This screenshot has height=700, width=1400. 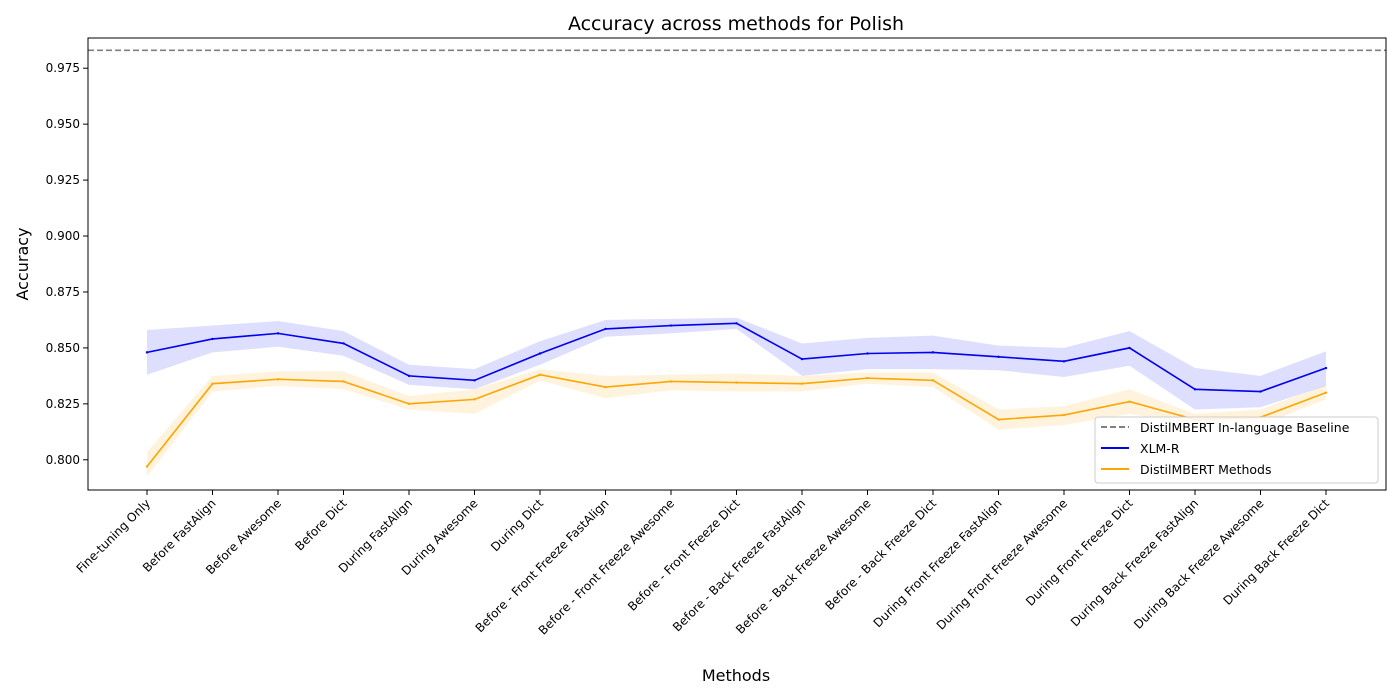 What do you see at coordinates (1206, 469) in the screenshot?
I see `legend-label-distilmbert: DistilMBERT Methods` at bounding box center [1206, 469].